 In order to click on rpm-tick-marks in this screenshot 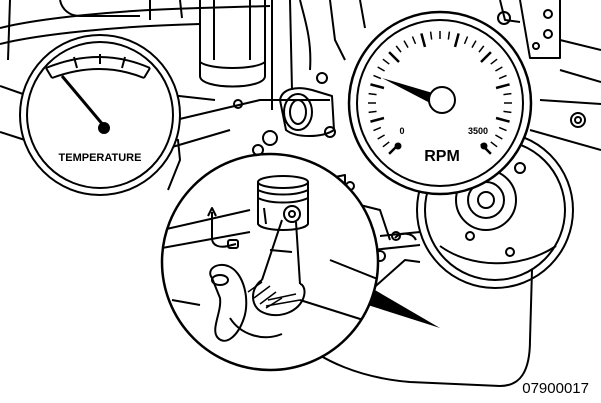, I will do `click(440, 93)`.